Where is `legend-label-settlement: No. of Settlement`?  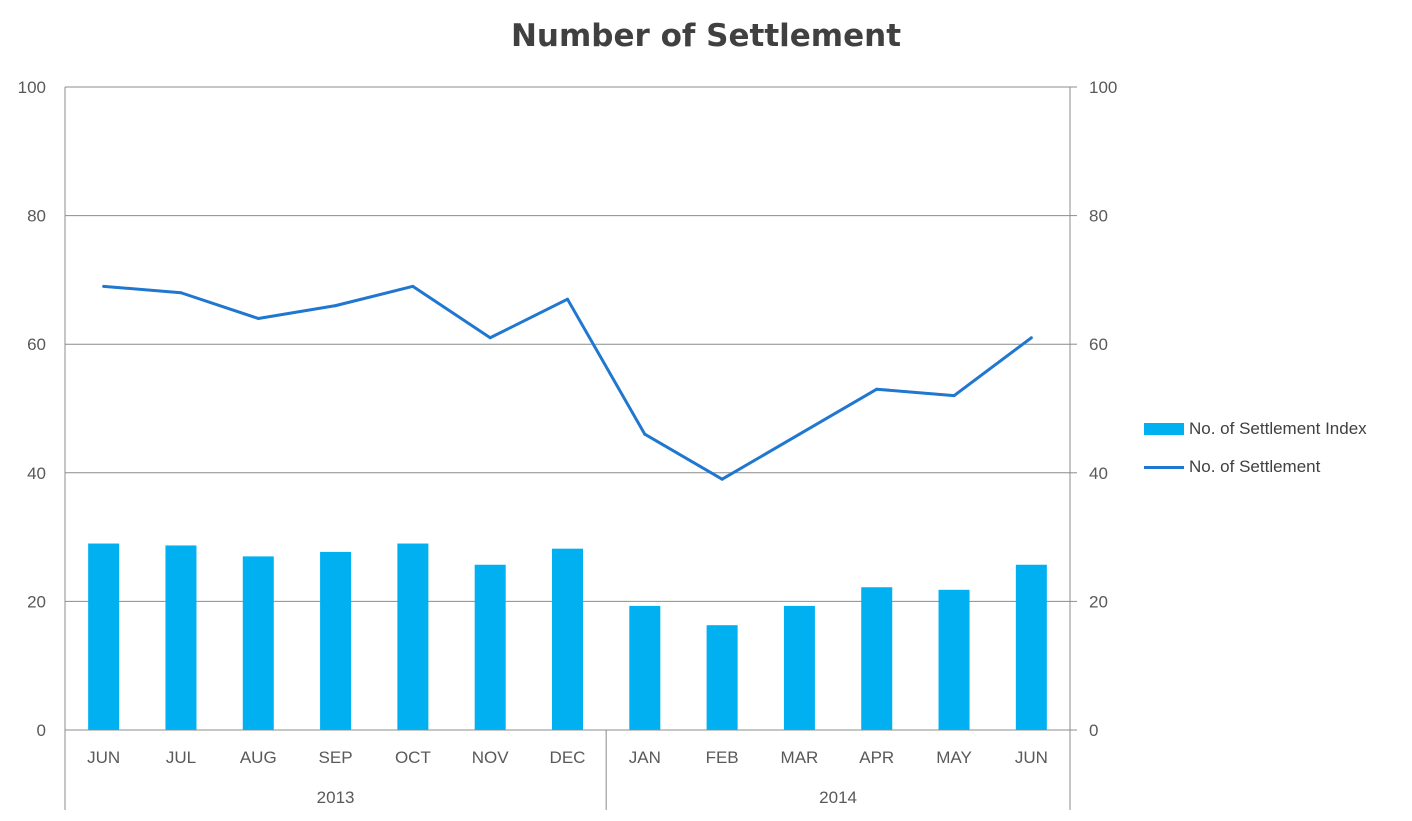 legend-label-settlement: No. of Settlement is located at coordinates (1255, 466).